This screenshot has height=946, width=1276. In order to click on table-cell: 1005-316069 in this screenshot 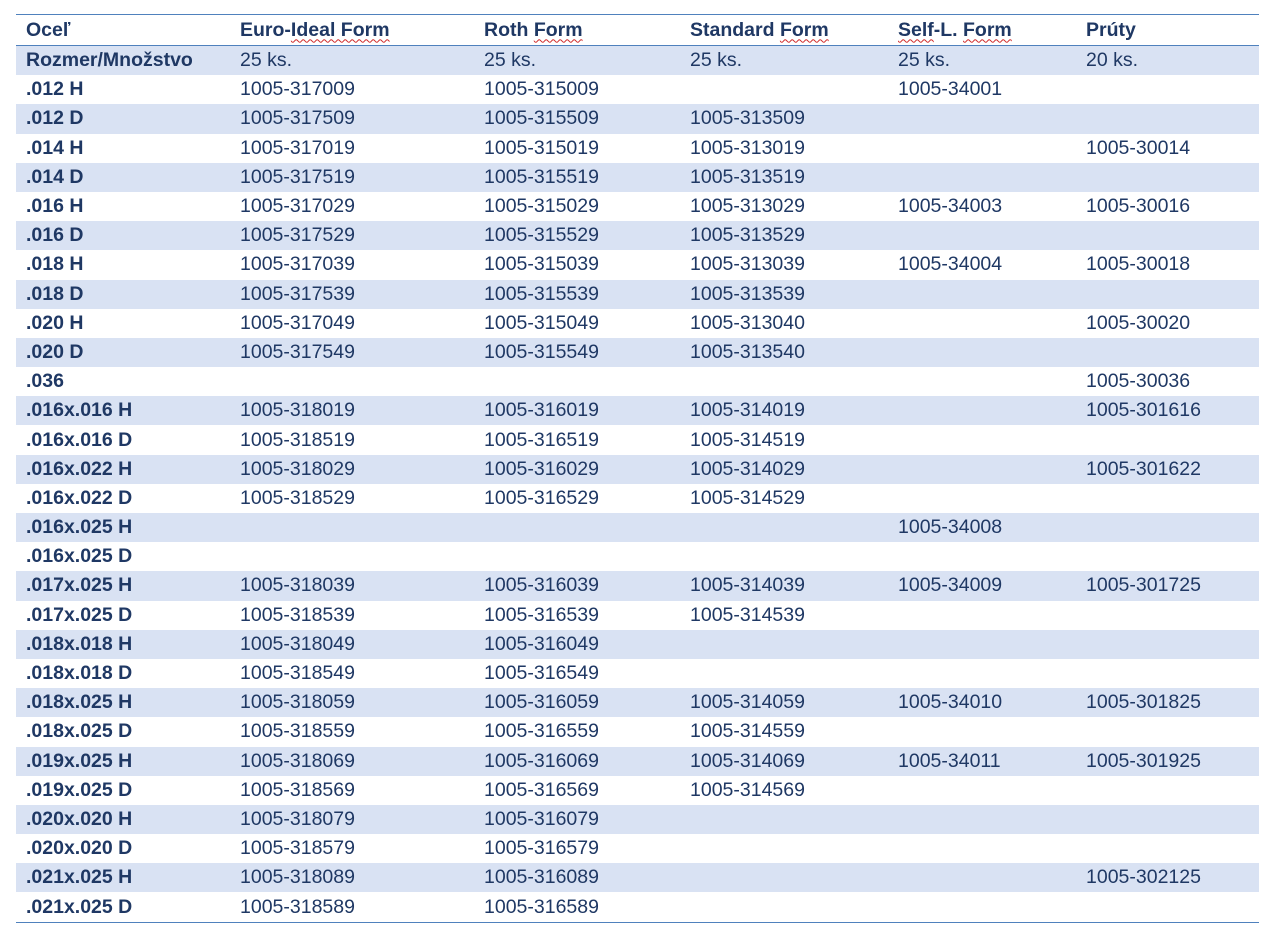, I will do `click(541, 760)`.